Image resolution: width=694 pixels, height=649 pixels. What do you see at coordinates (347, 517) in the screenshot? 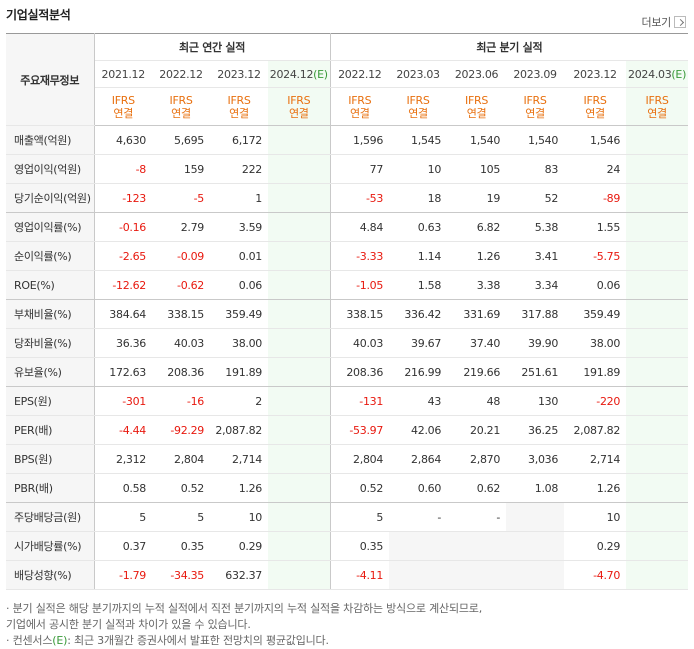
I see `table-row: 주당배당금(원) 5 5 10 5- -10` at bounding box center [347, 517].